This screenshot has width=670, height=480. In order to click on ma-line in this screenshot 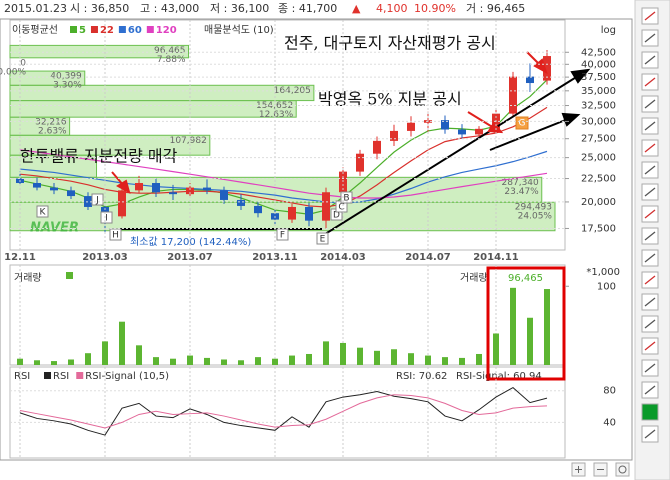, I will do `click(283, 174)`.